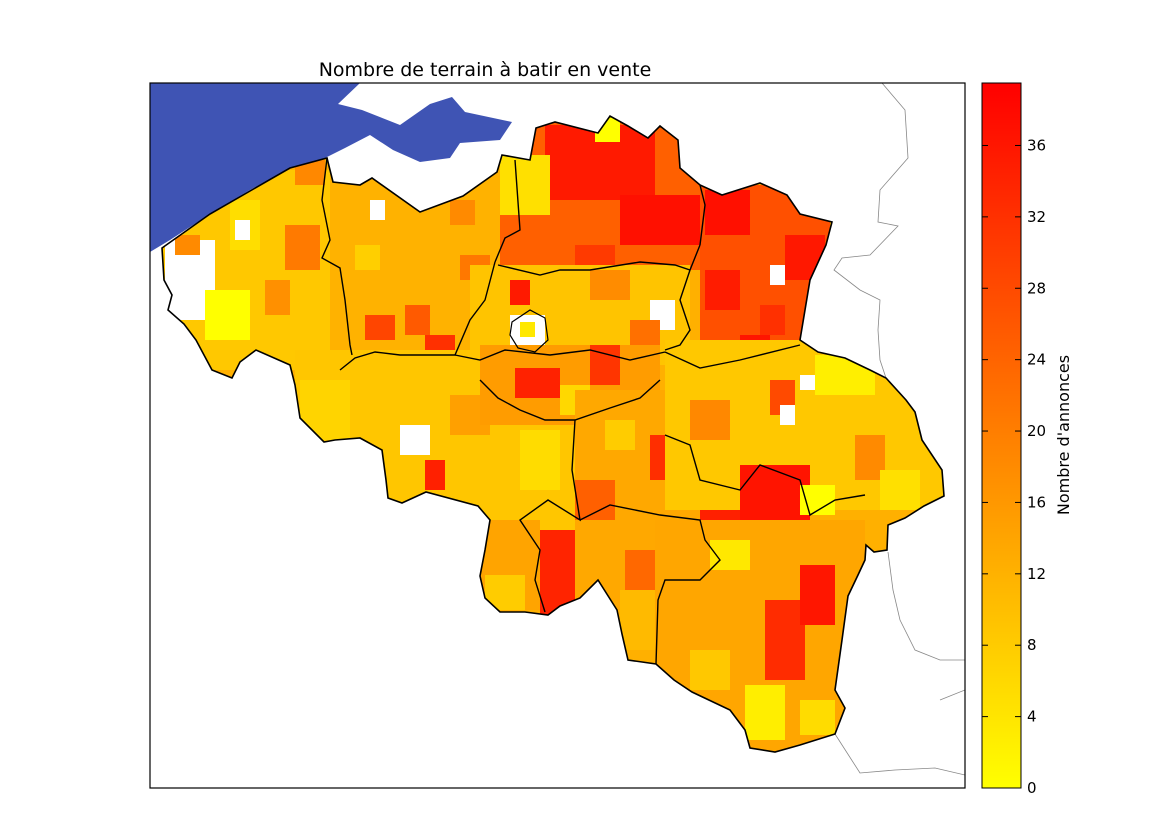 This screenshot has width=1170, height=830. Describe the element at coordinates (1032, 788) in the screenshot. I see `colorbar-tick-label: 0` at that location.